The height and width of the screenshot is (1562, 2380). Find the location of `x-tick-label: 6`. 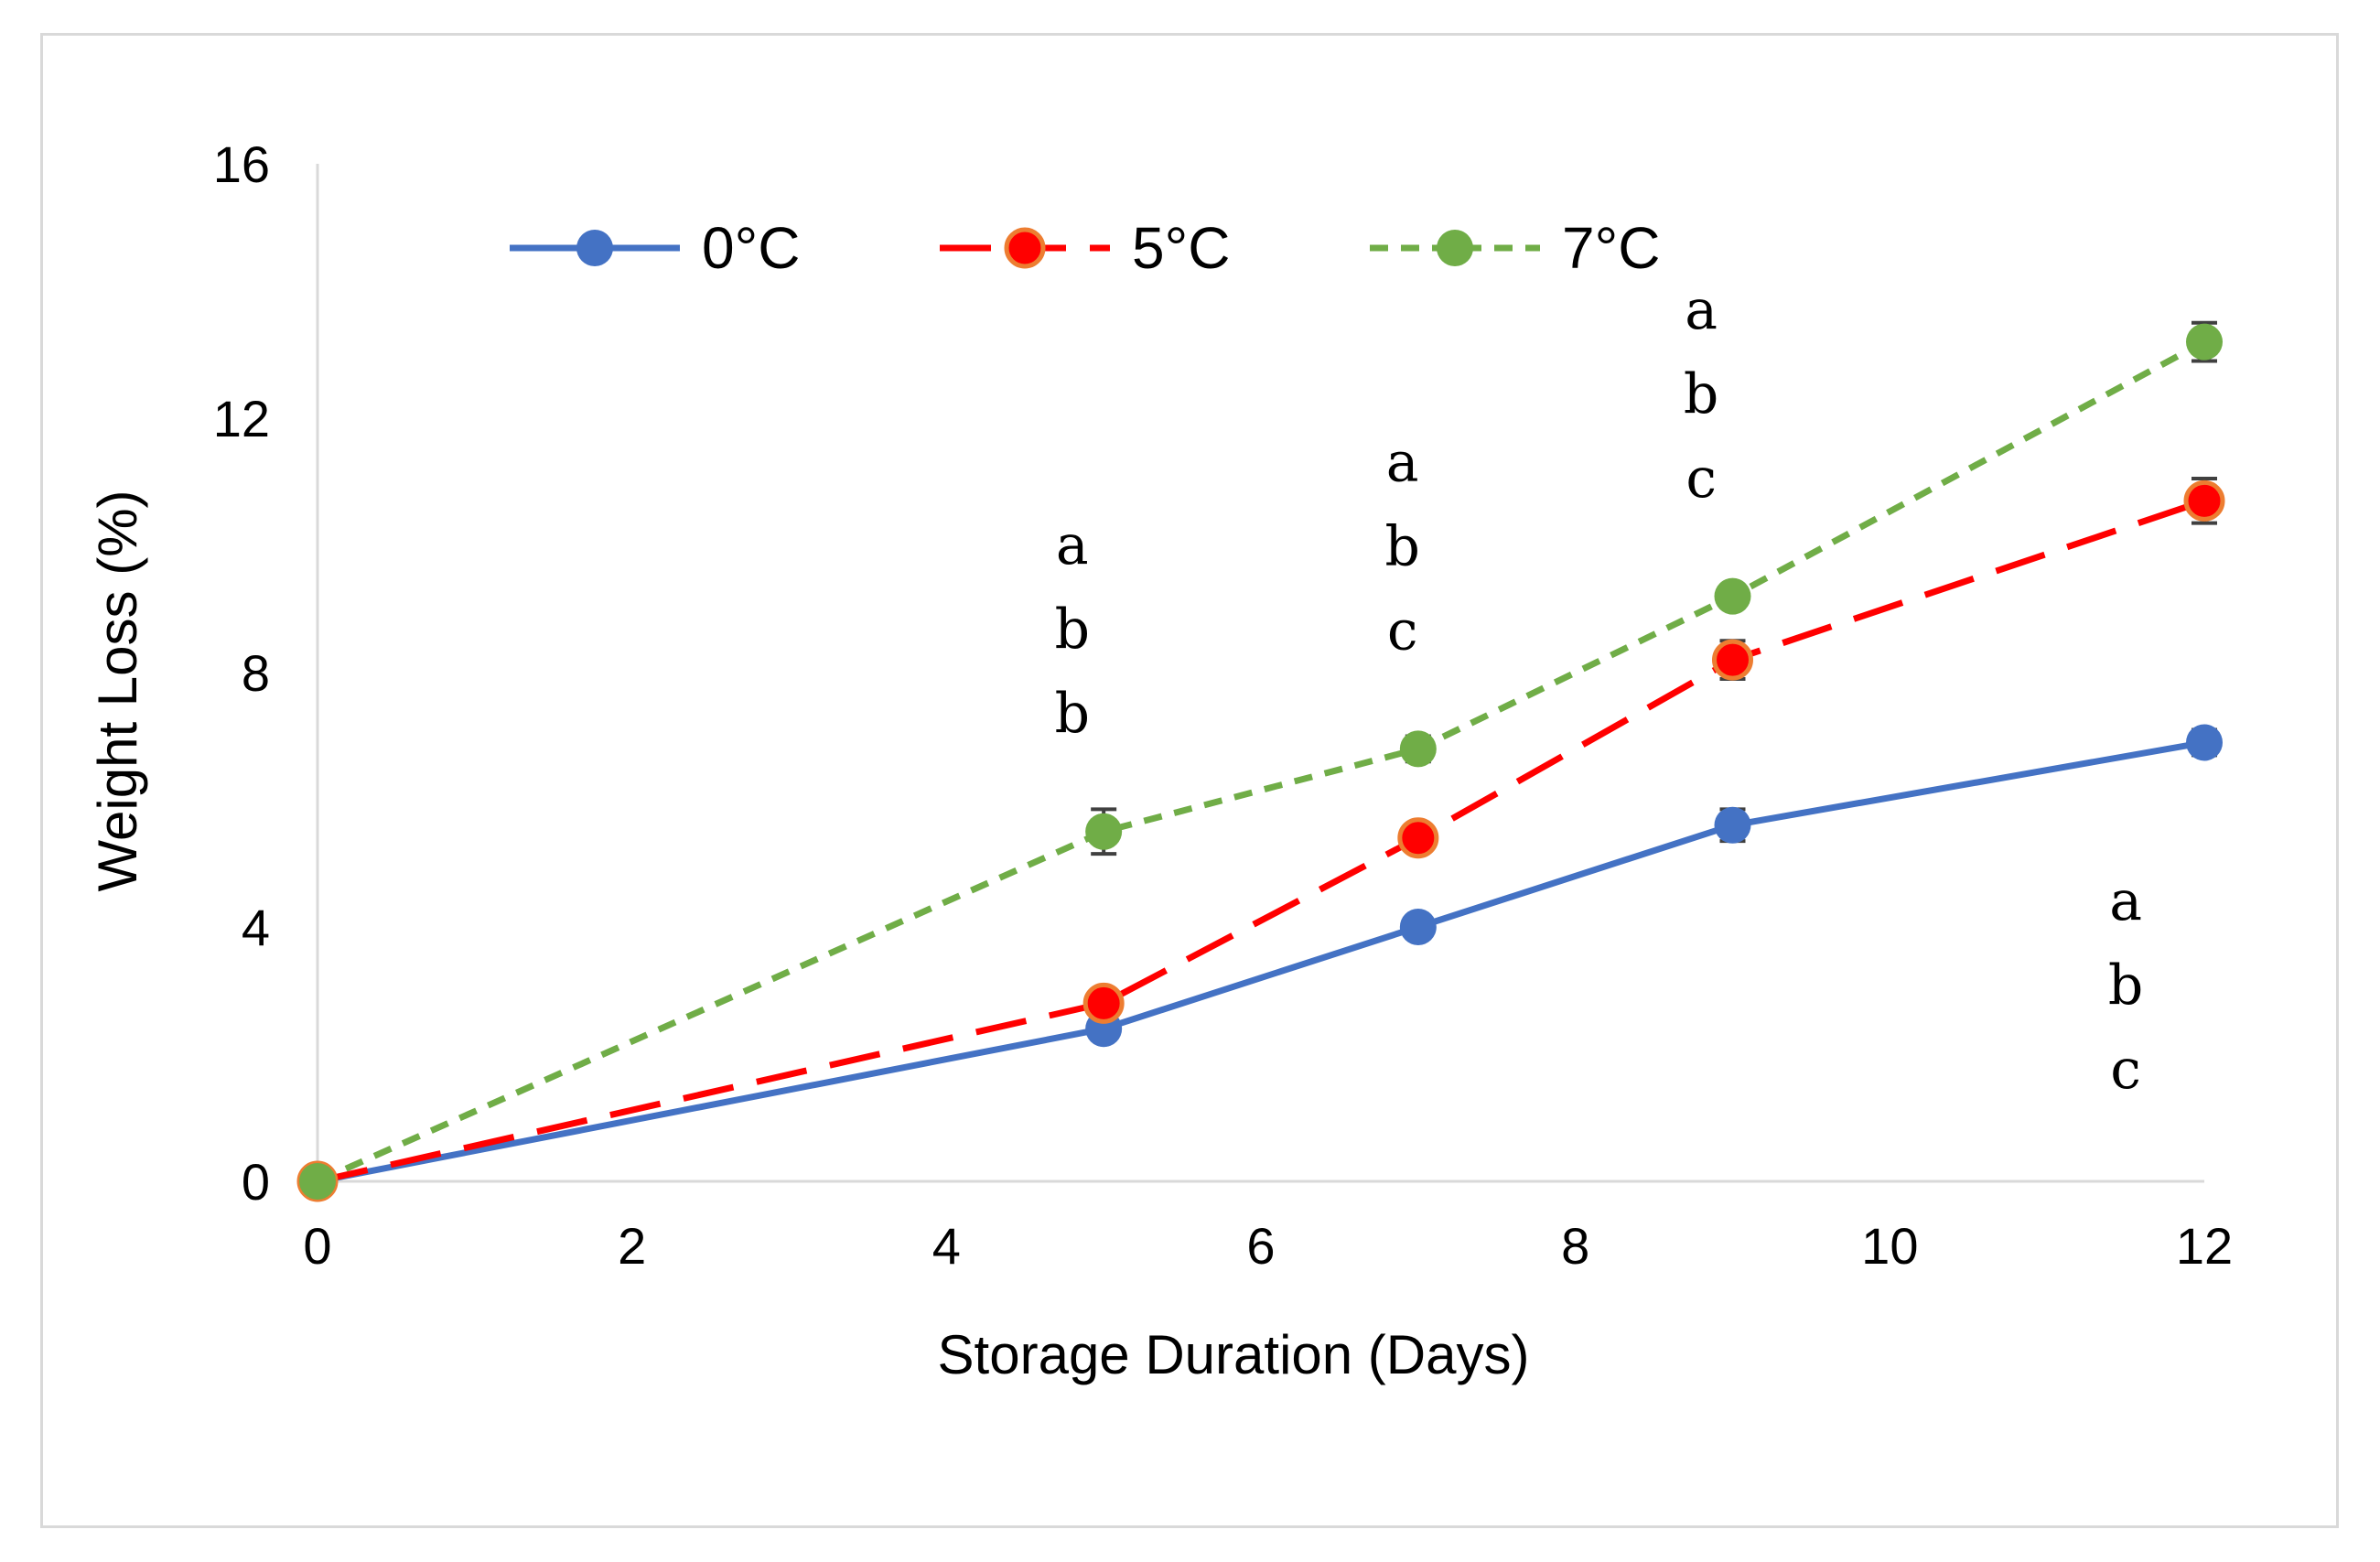

x-tick-label: 6 is located at coordinates (1260, 1246).